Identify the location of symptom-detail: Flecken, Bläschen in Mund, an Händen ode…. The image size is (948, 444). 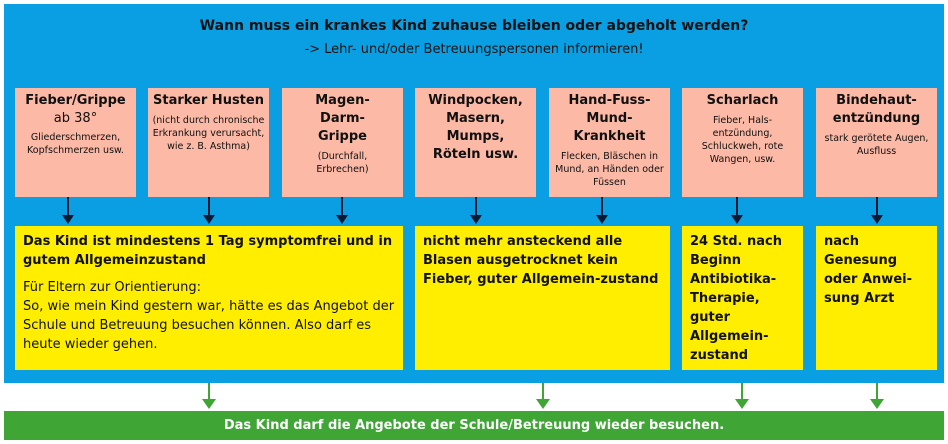
(609, 169).